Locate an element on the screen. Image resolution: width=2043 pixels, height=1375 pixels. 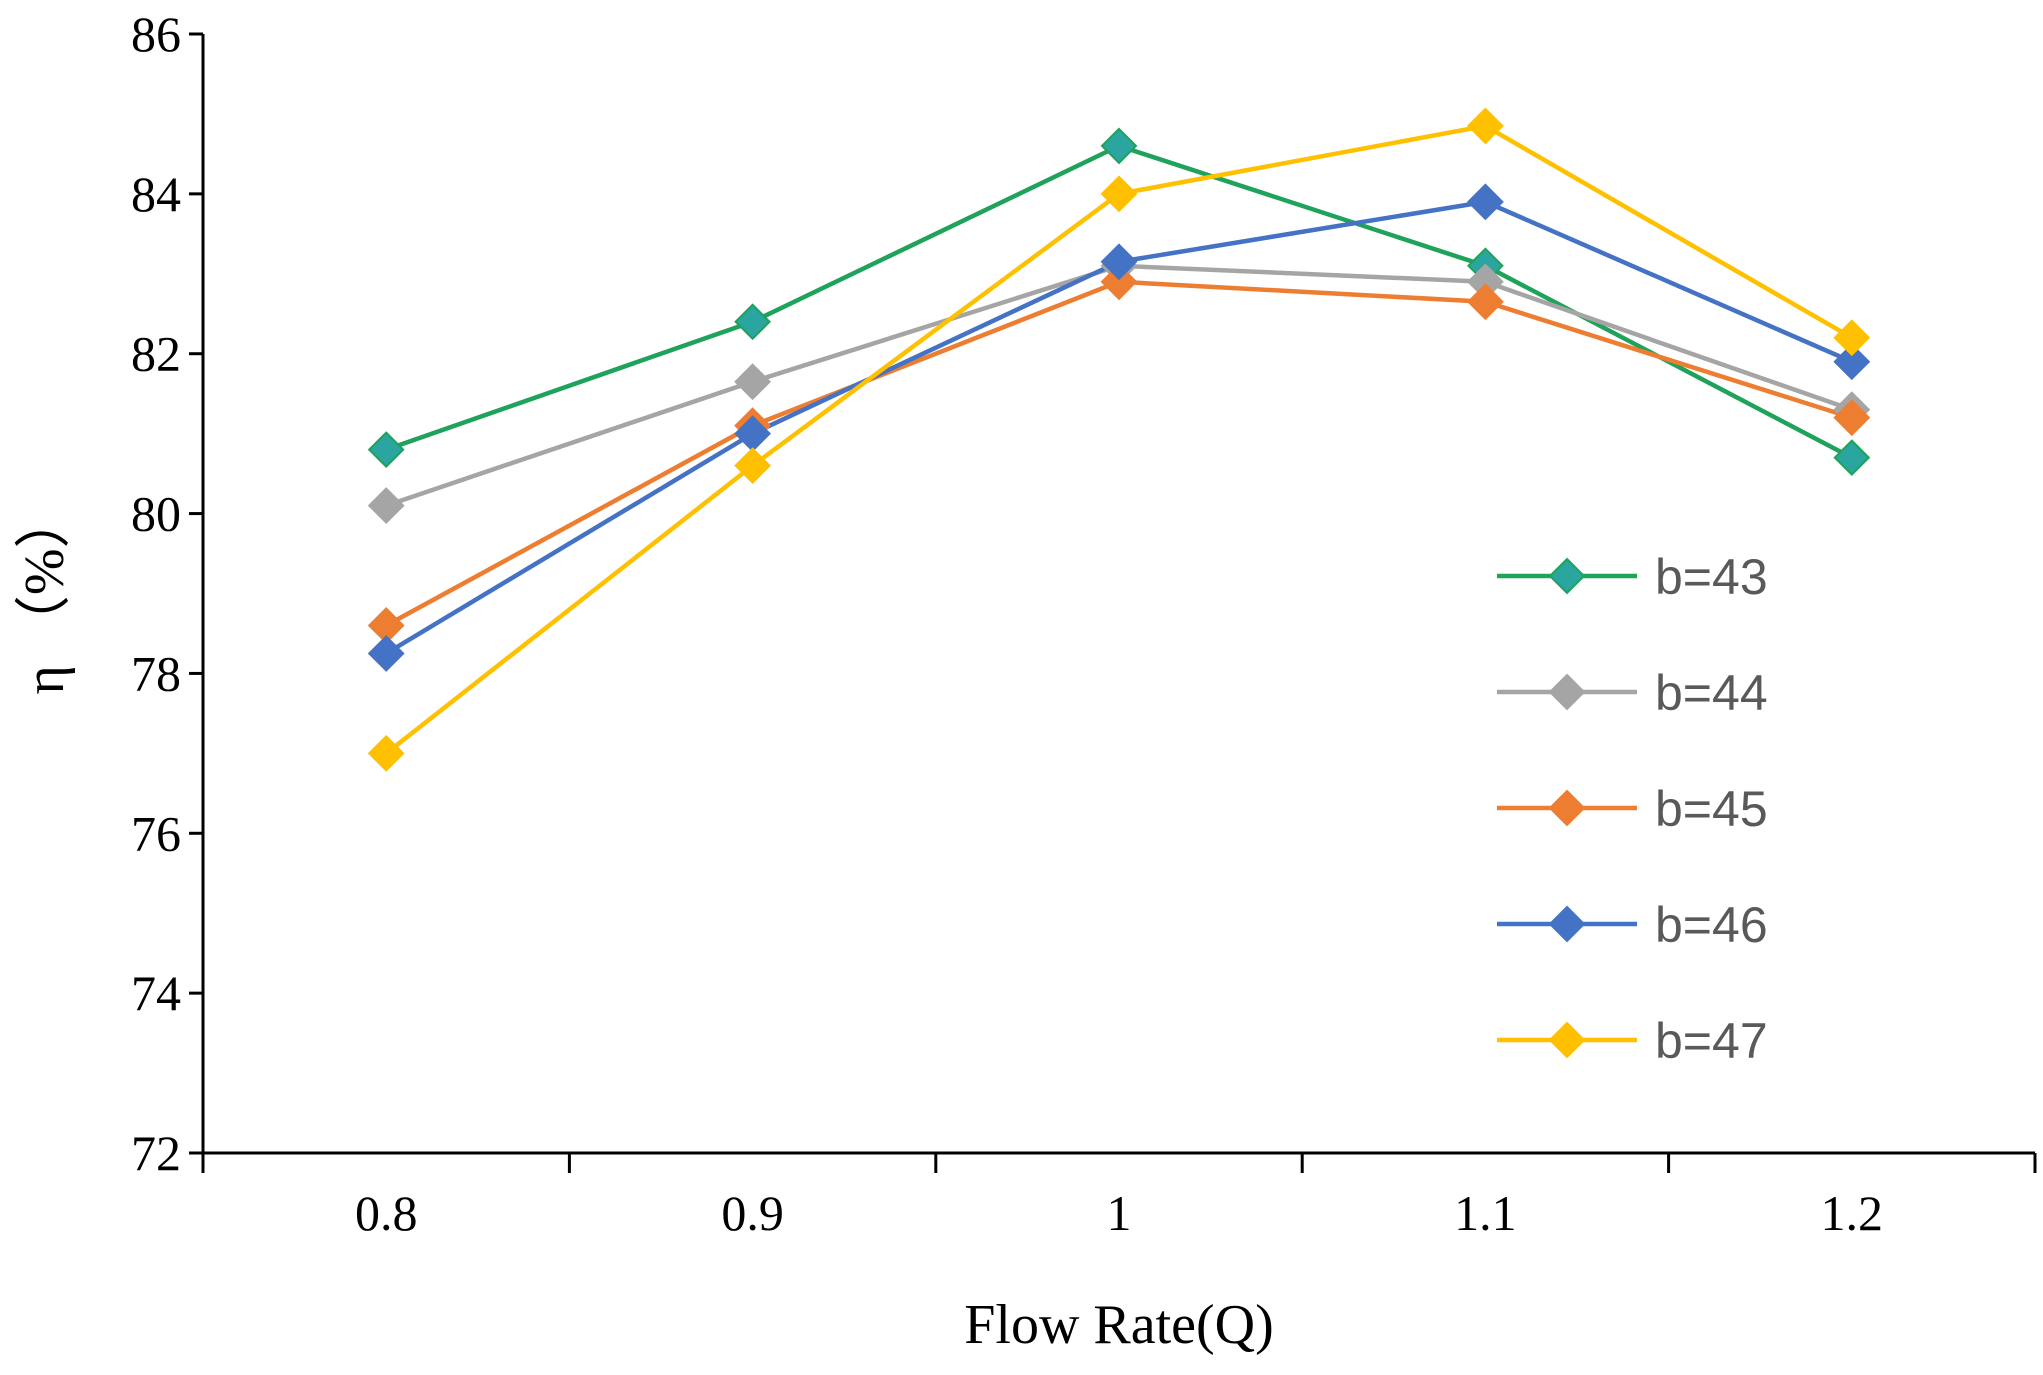
legend-label: b=44 is located at coordinates (1711, 693).